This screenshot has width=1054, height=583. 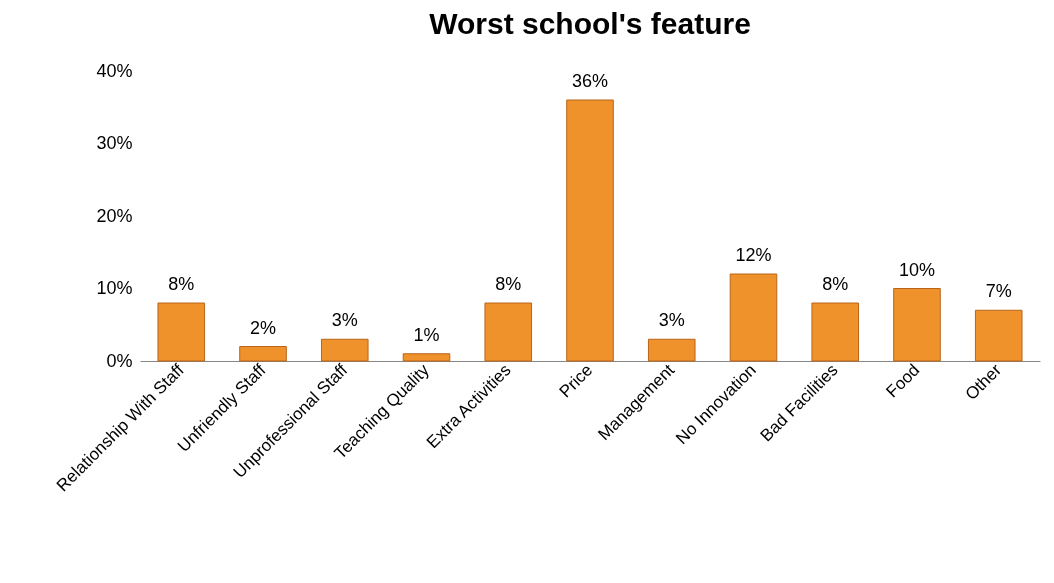 I want to click on data-label: 2%, so click(x=263, y=327).